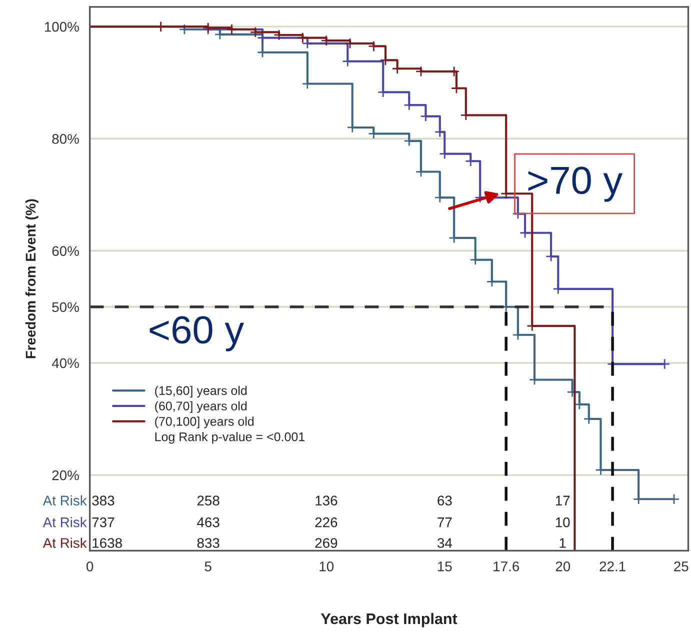  What do you see at coordinates (103, 522) in the screenshot?
I see `annotation: 737` at bounding box center [103, 522].